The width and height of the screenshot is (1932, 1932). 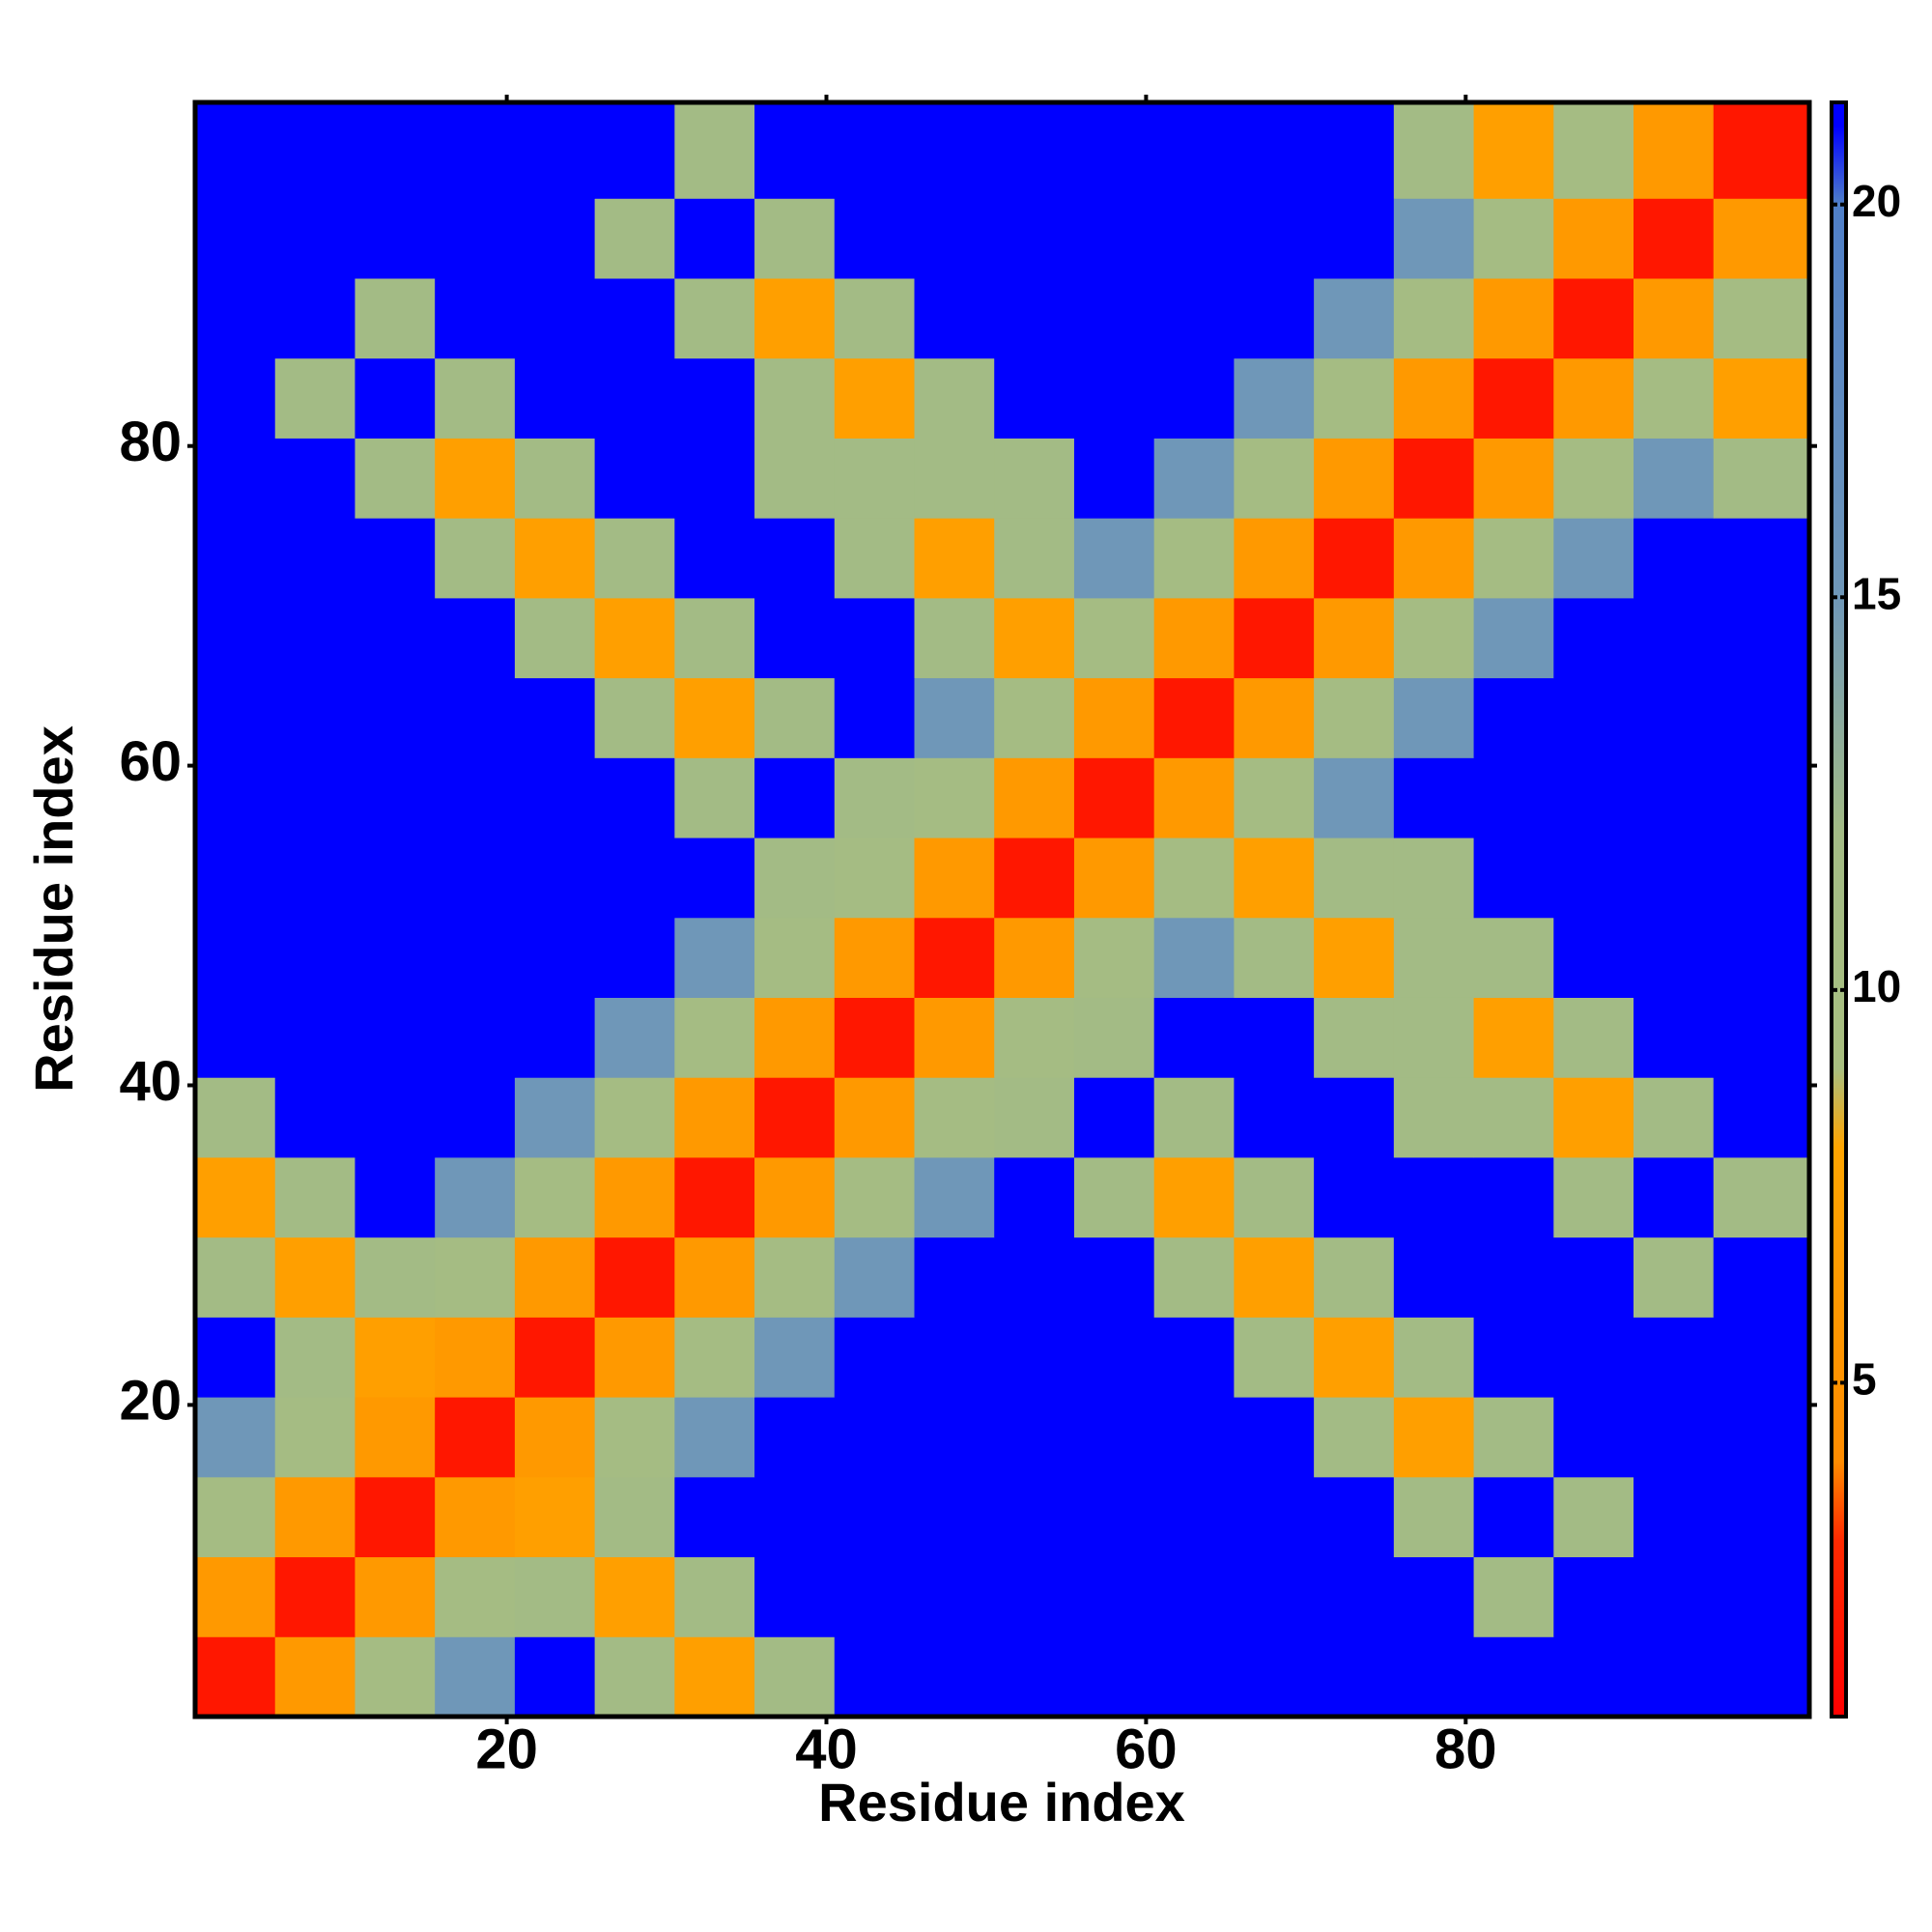 I want to click on x-tick-label: 60, so click(x=1146, y=1749).